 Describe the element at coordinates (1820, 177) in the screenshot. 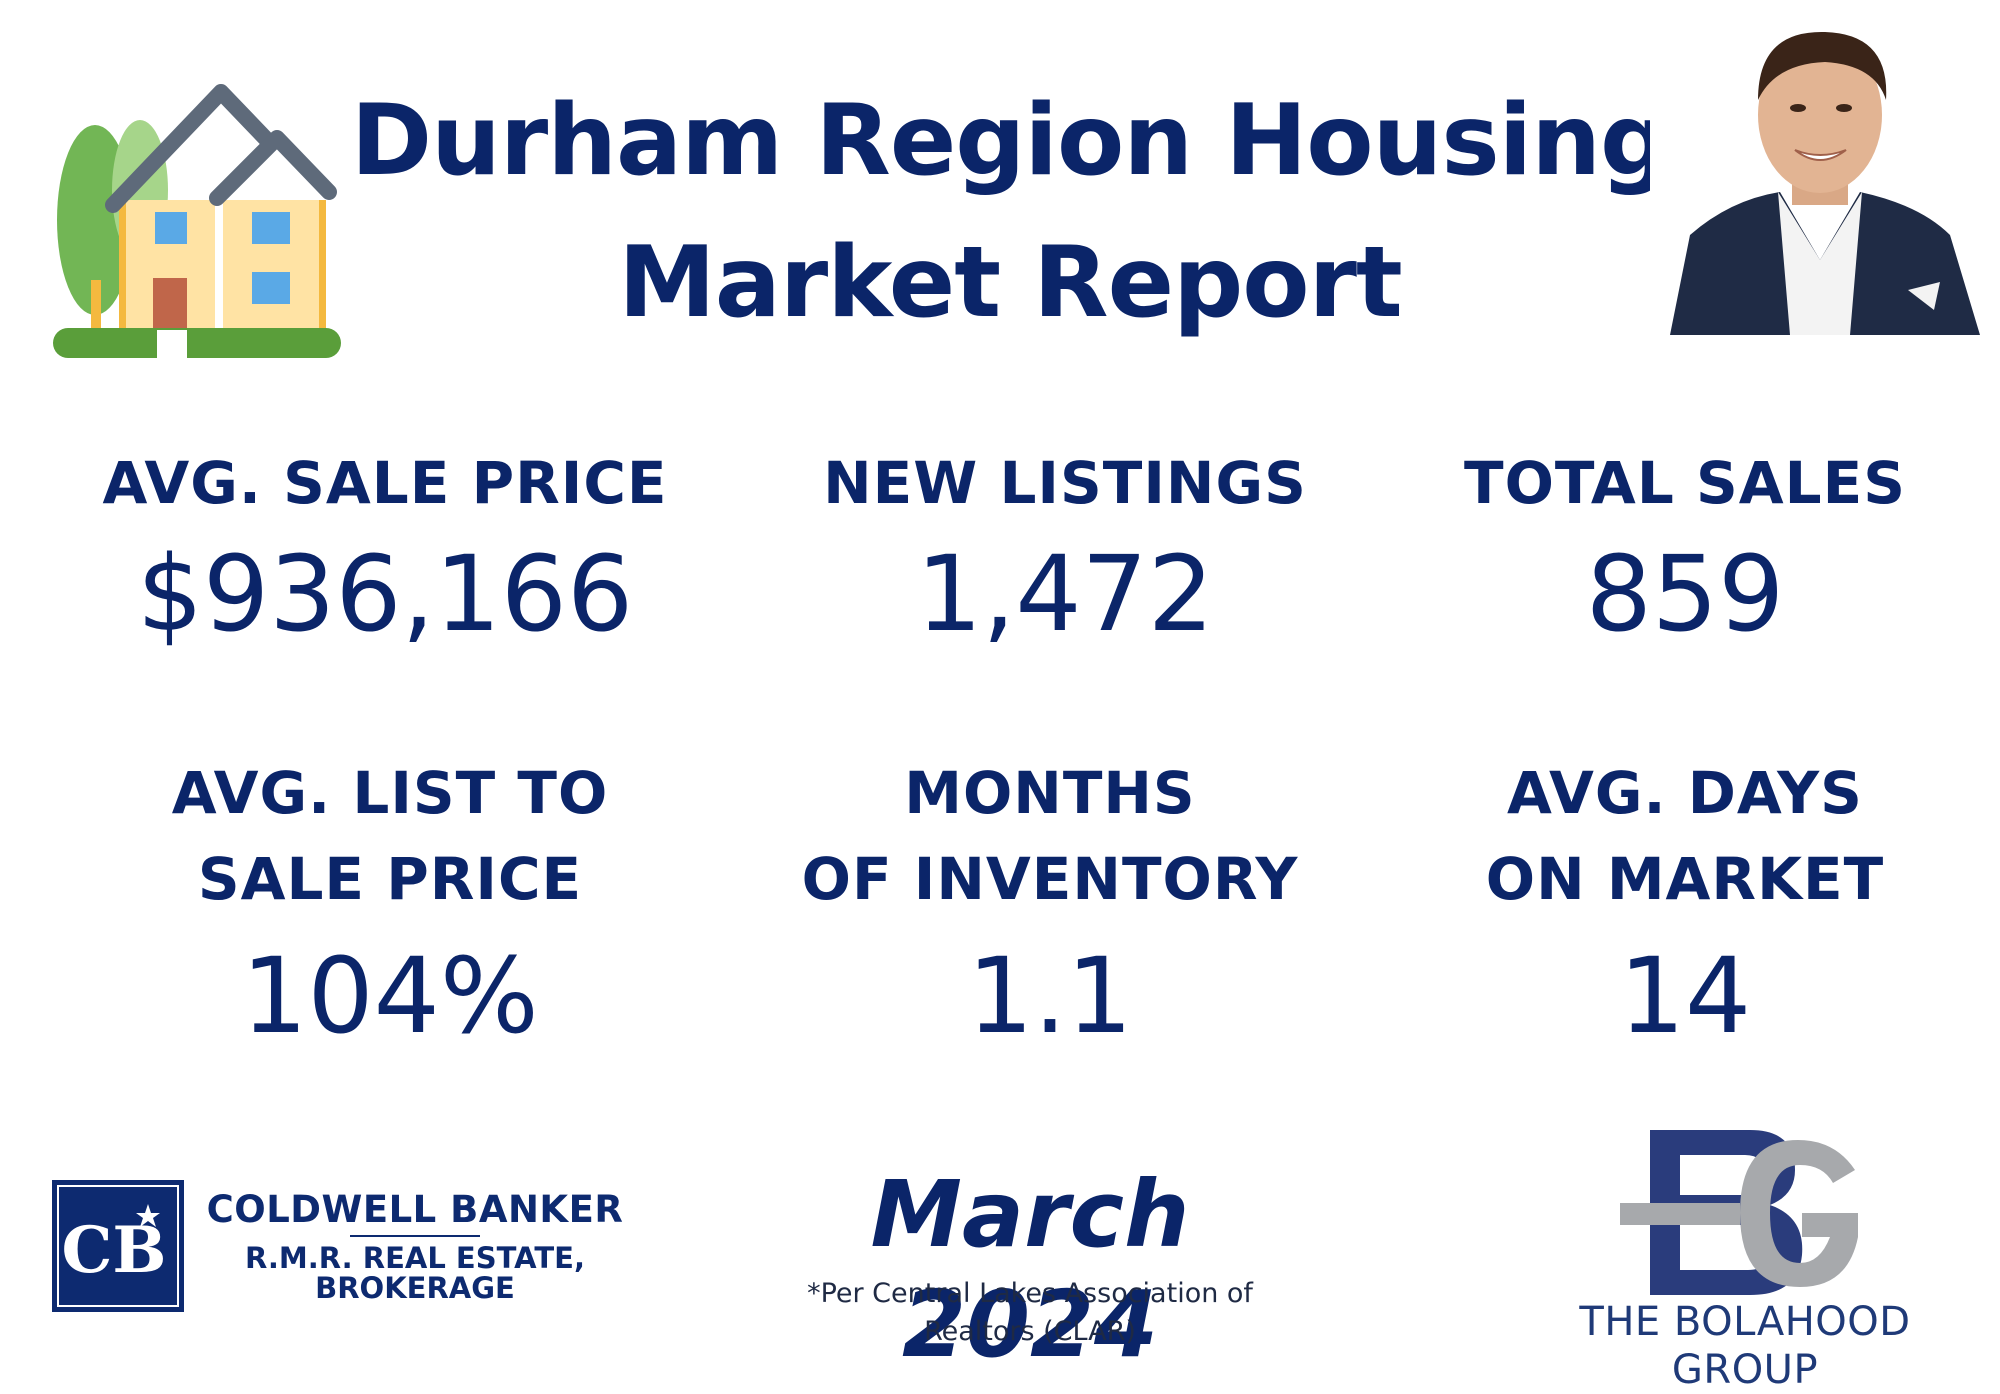

I see `agent-portrait` at that location.